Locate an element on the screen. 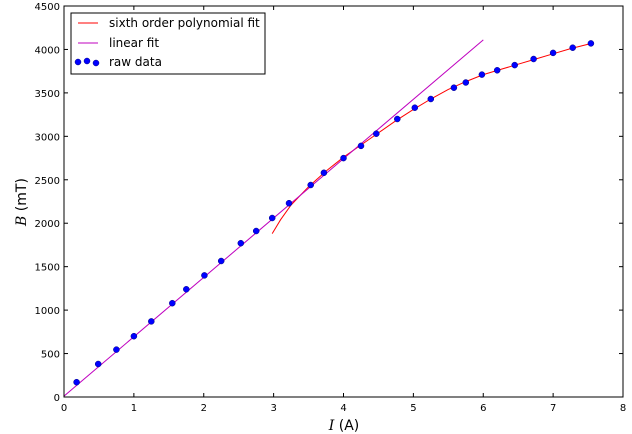 This screenshot has width=632, height=434. x-axis-label: I (A) is located at coordinates (343, 426).